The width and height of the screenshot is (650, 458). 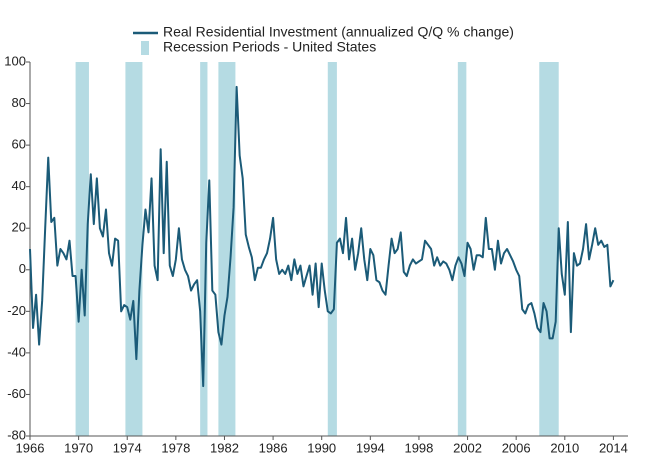 What do you see at coordinates (19, 102) in the screenshot?
I see `y-tick-label: 80` at bounding box center [19, 102].